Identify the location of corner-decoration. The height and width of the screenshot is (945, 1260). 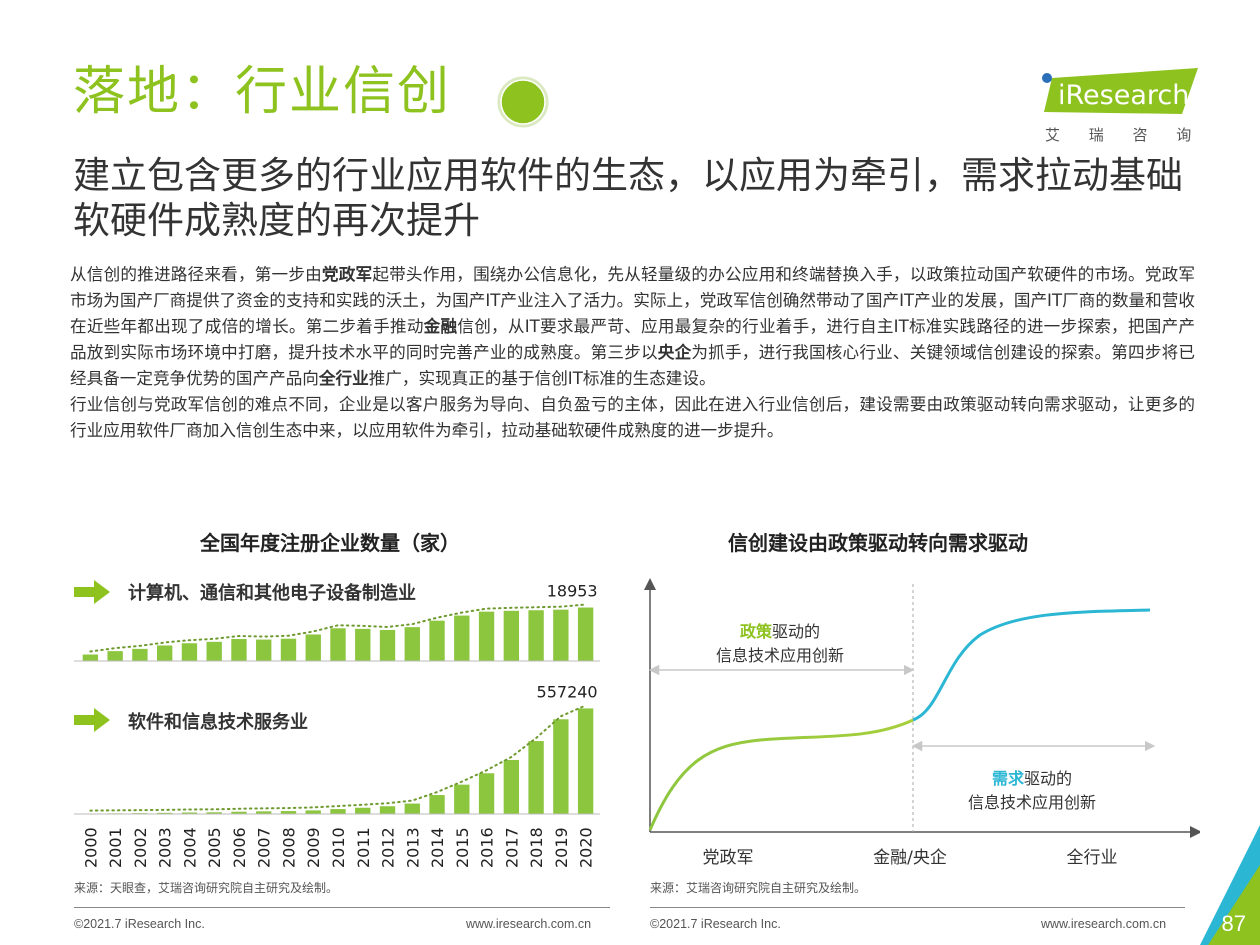
(1230, 885).